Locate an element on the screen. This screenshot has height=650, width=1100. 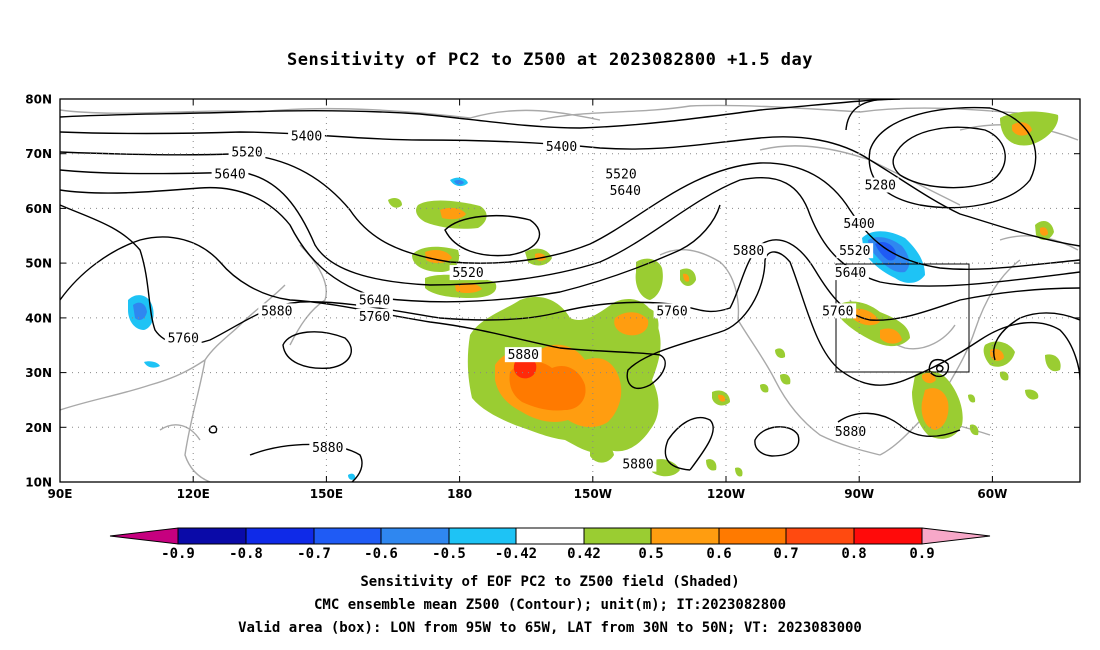
colorbar-label: 0.9 is located at coordinates (921, 554).